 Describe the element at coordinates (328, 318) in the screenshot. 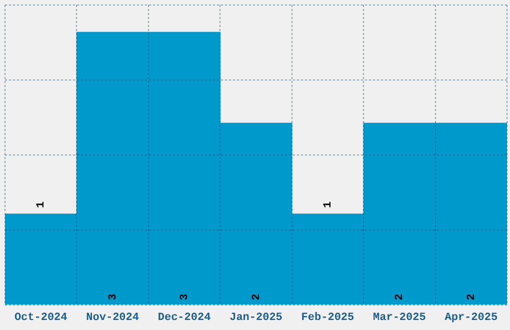

I see `x-tick-label: Feb-2025` at that location.